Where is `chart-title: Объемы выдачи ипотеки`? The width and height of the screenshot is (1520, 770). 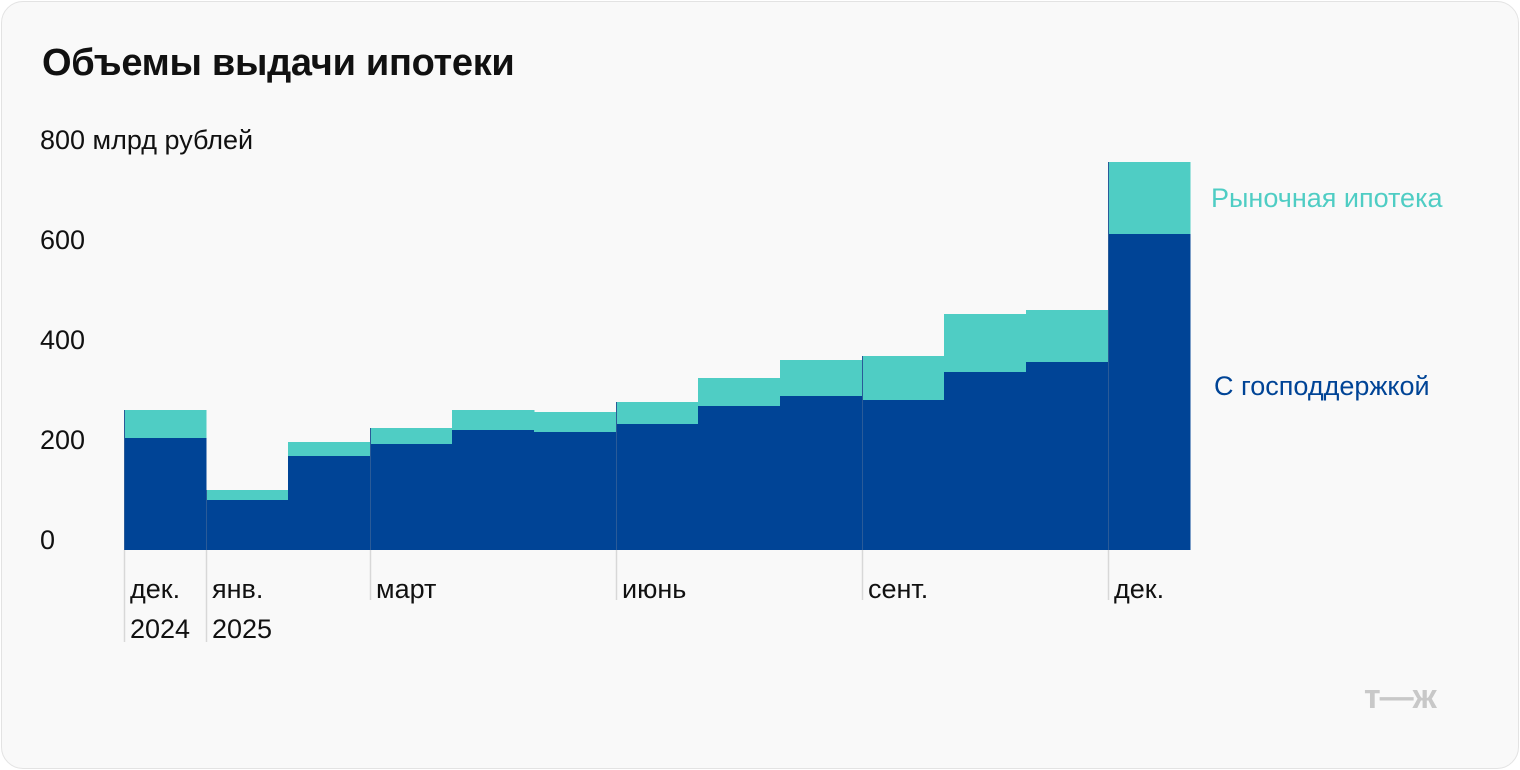 chart-title: Объемы выдачи ипотеки is located at coordinates (278, 63).